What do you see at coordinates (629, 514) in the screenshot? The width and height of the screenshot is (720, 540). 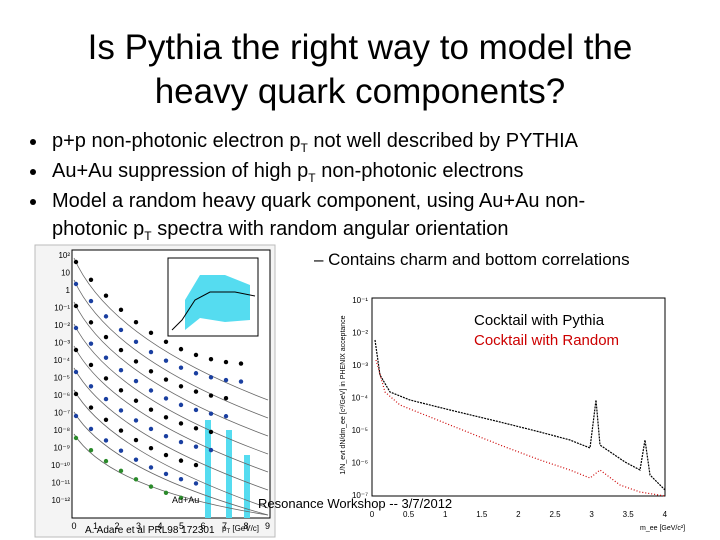 I see `x-tick-label: 3.5` at bounding box center [629, 514].